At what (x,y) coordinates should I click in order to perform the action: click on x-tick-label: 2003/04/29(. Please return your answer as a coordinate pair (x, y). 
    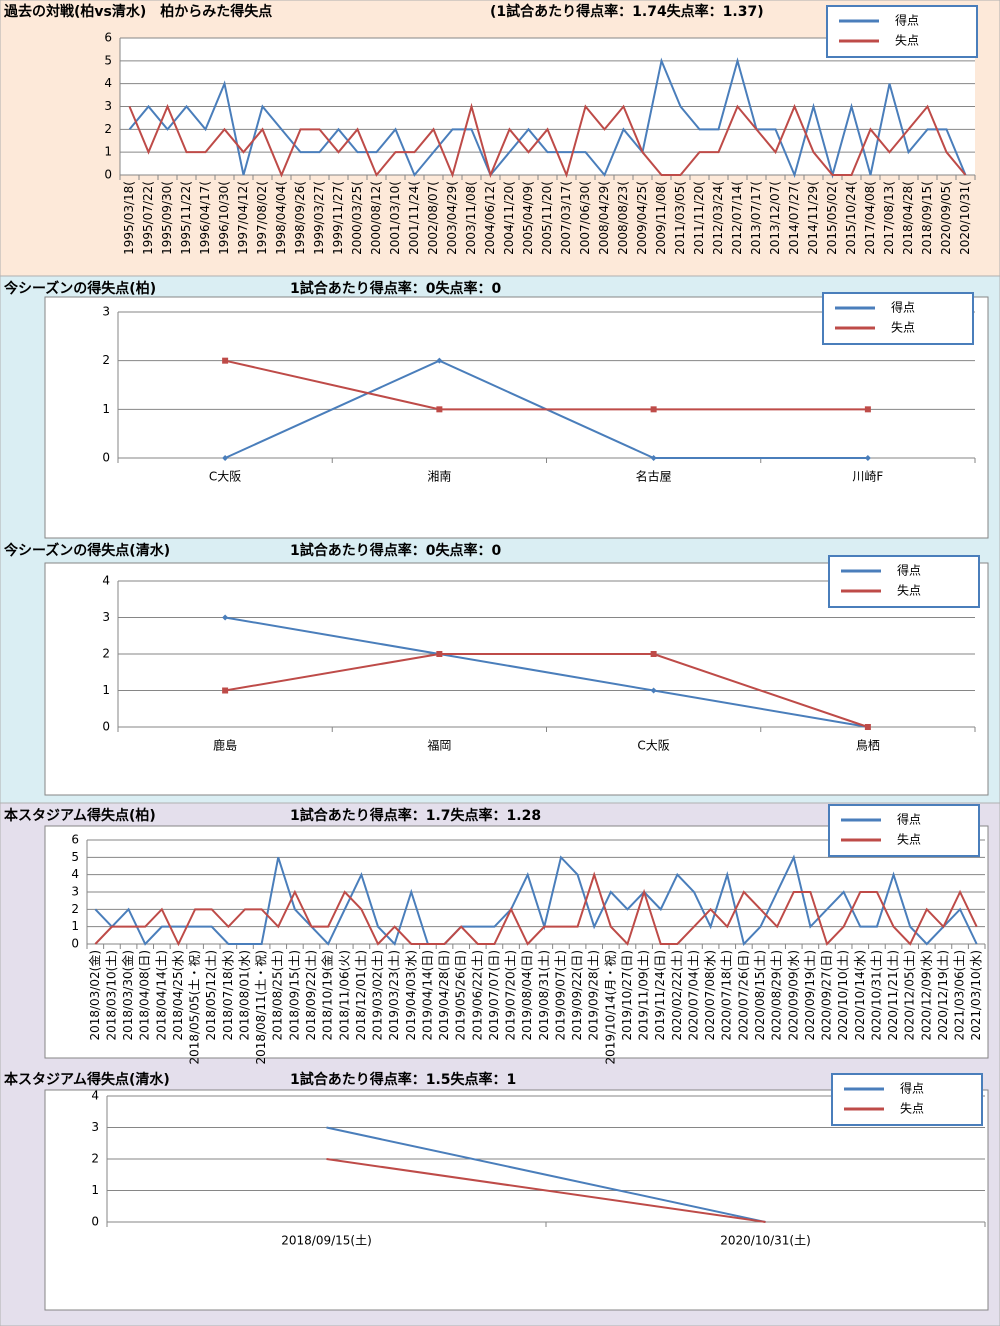
    Looking at the image, I should click on (452, 218).